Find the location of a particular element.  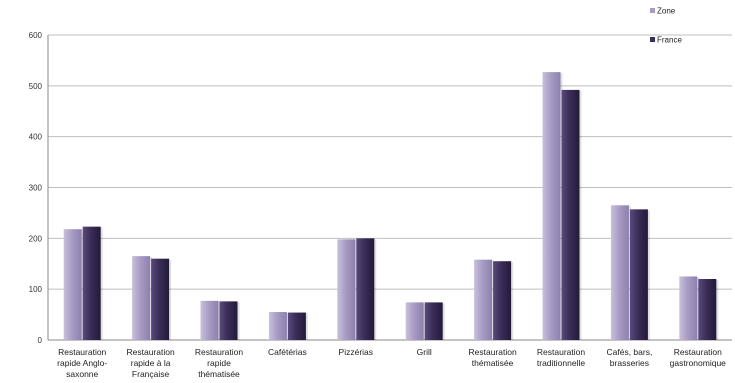

x-tick-label-line: rapide is located at coordinates (219, 363).